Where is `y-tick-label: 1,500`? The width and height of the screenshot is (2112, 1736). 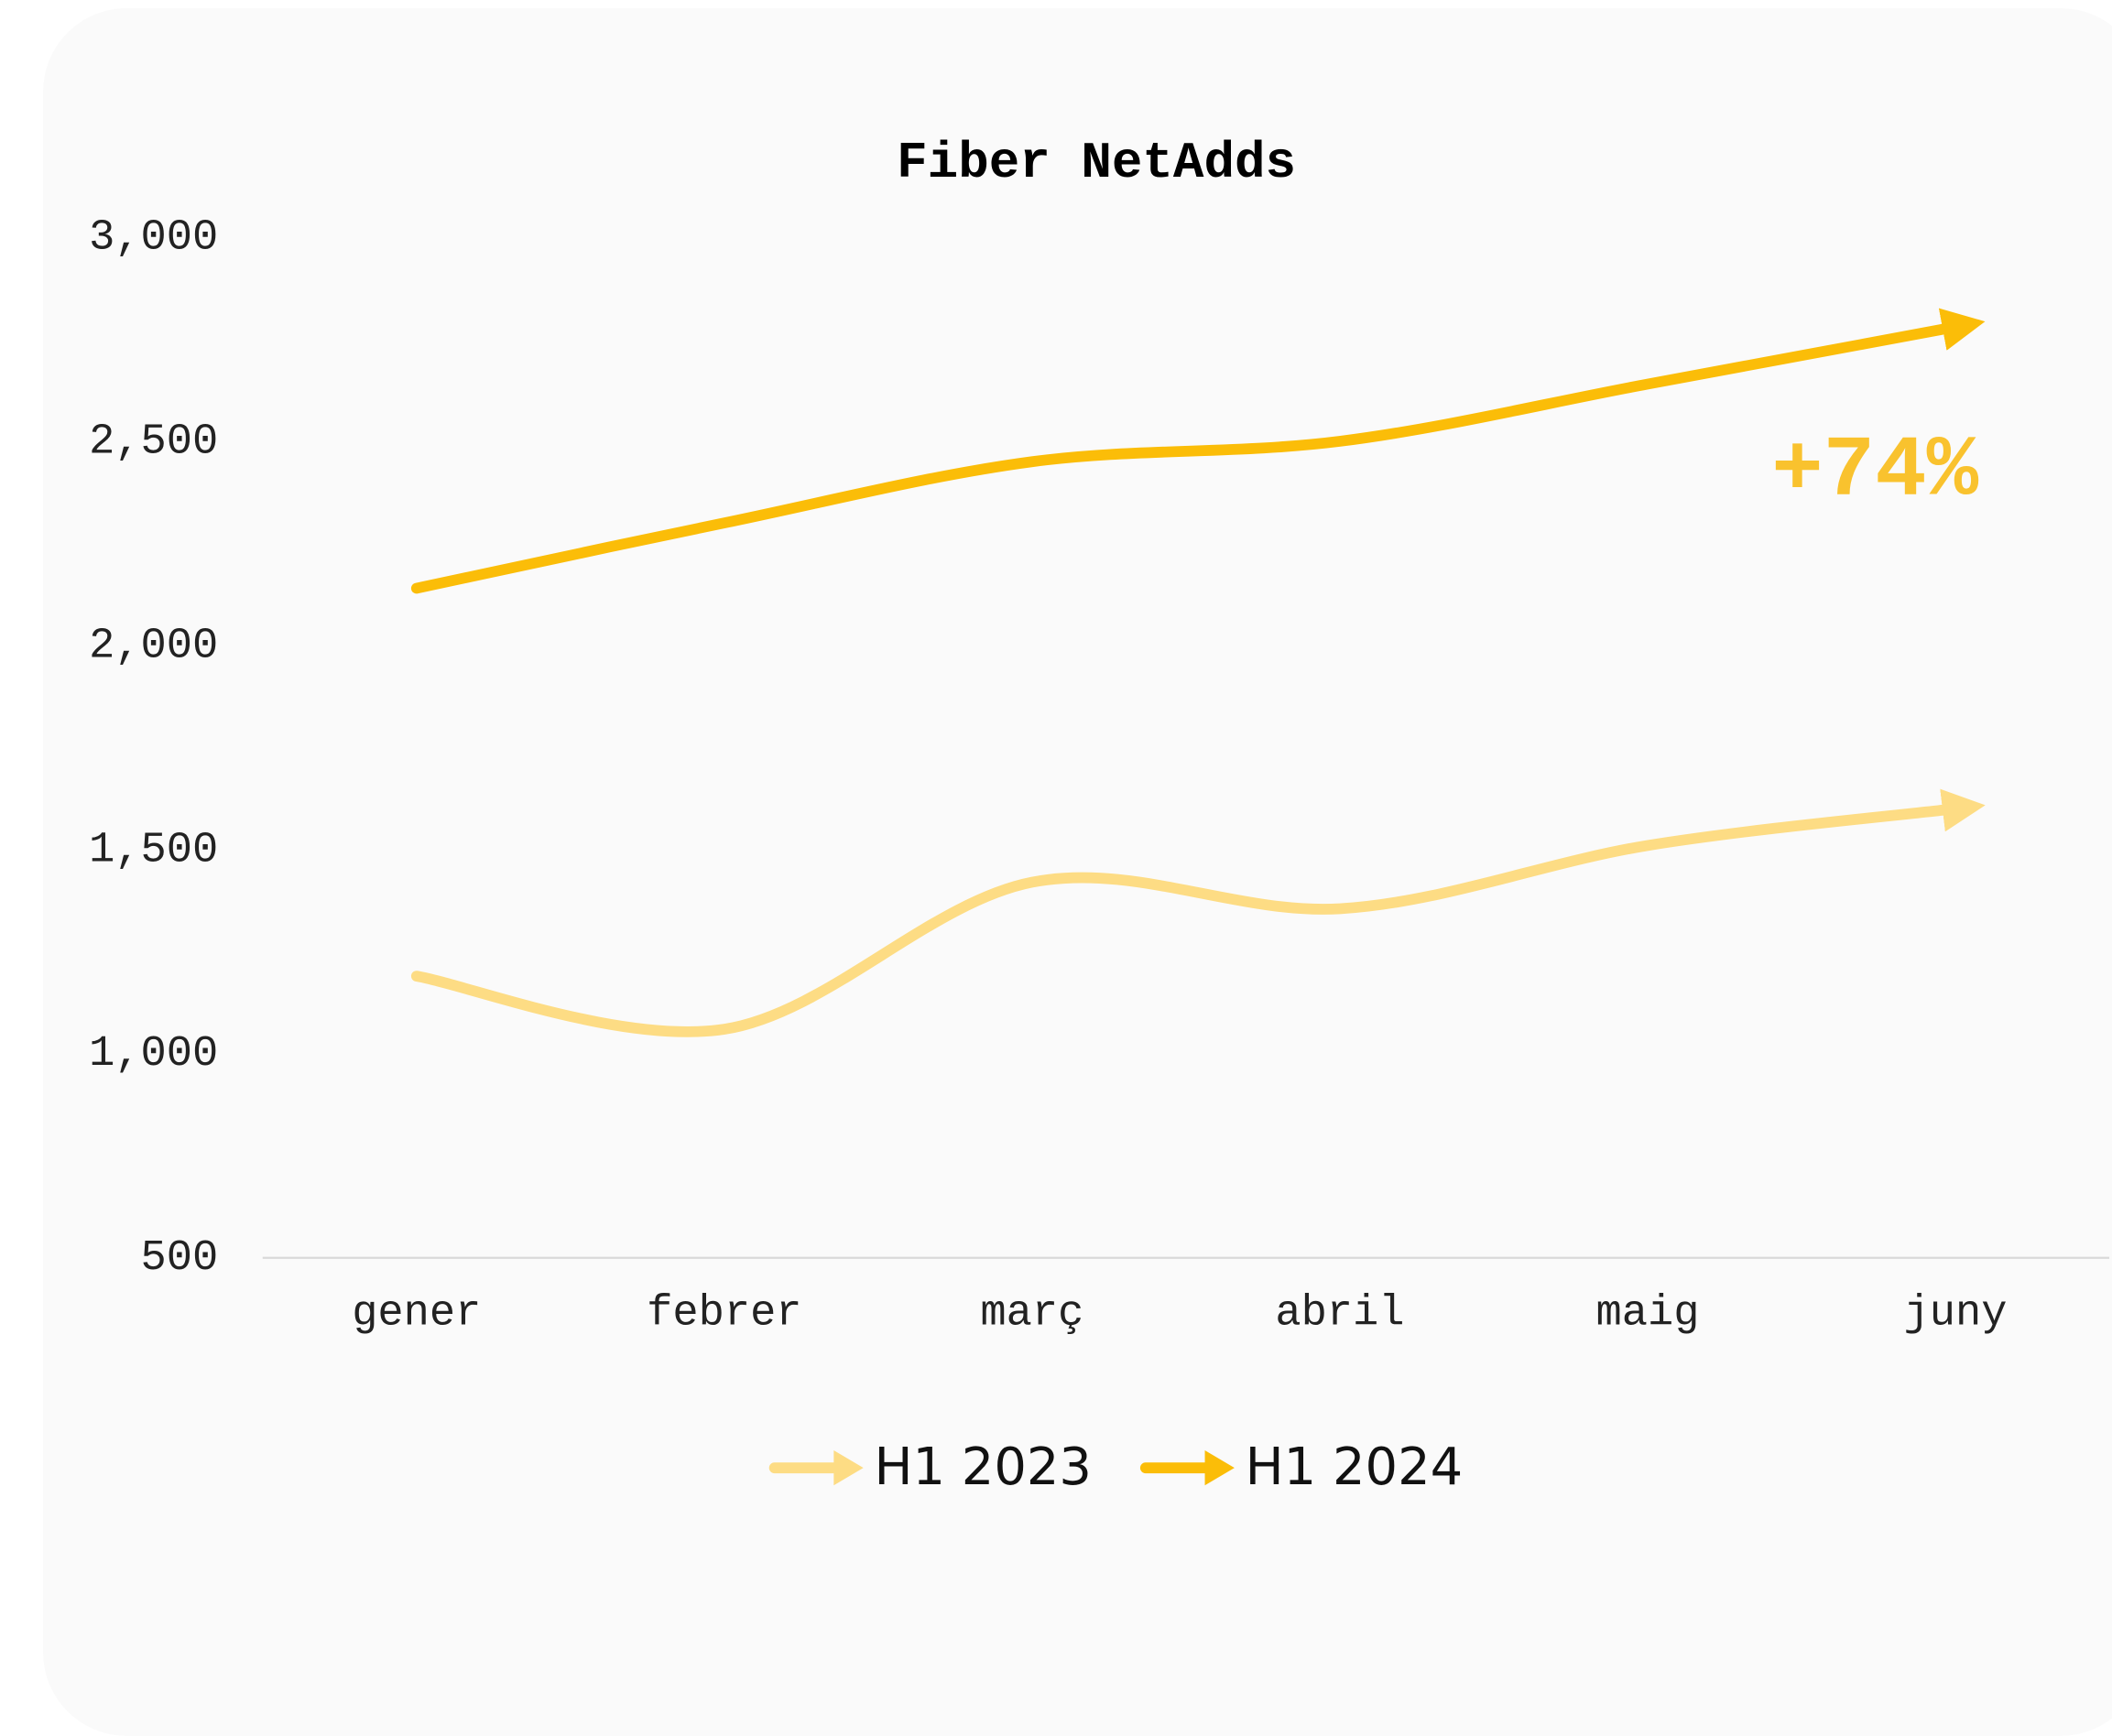 y-tick-label: 1,500 is located at coordinates (153, 850).